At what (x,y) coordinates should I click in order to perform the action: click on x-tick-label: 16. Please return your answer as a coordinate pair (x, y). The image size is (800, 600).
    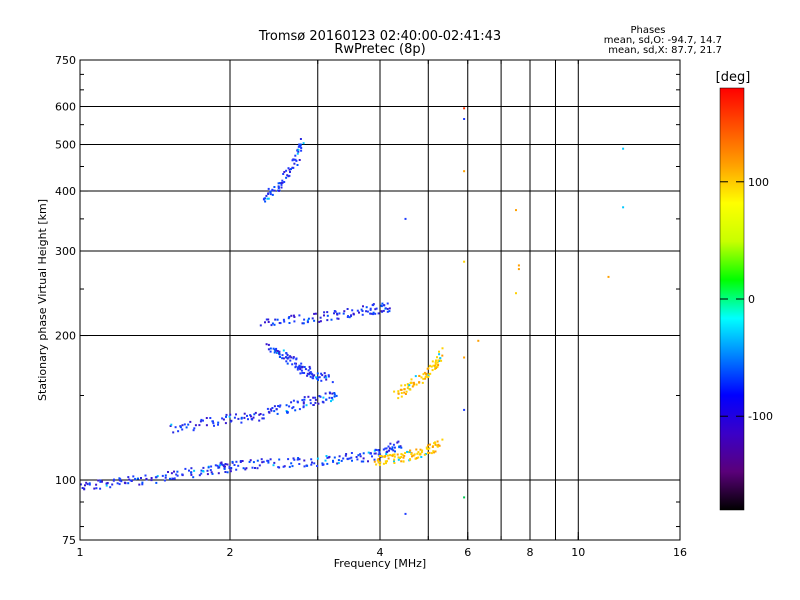
    Looking at the image, I should click on (680, 552).